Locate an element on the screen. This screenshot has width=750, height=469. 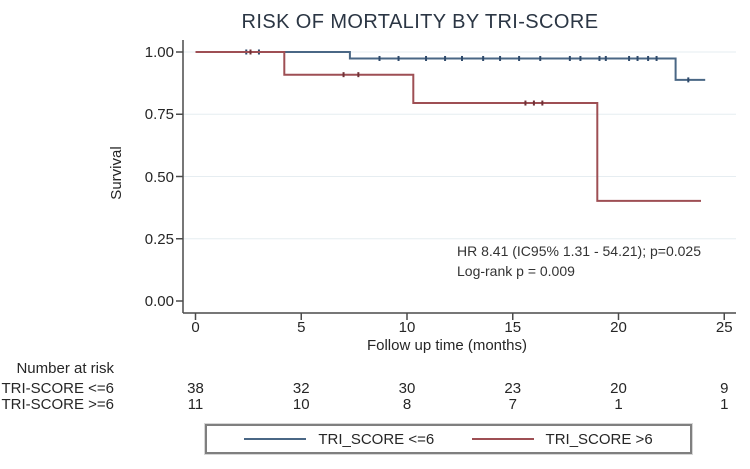
x-tick-label: 25 is located at coordinates (724, 327).